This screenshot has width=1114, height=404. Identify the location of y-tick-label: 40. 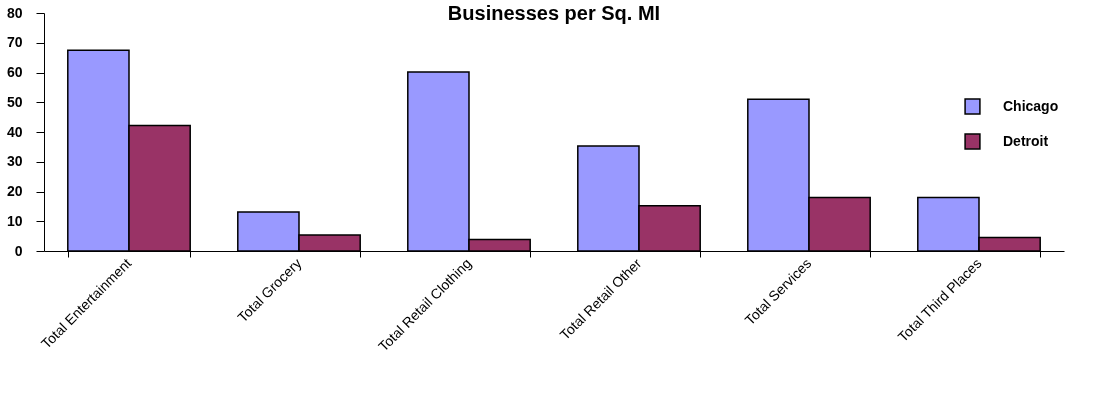
(14, 131).